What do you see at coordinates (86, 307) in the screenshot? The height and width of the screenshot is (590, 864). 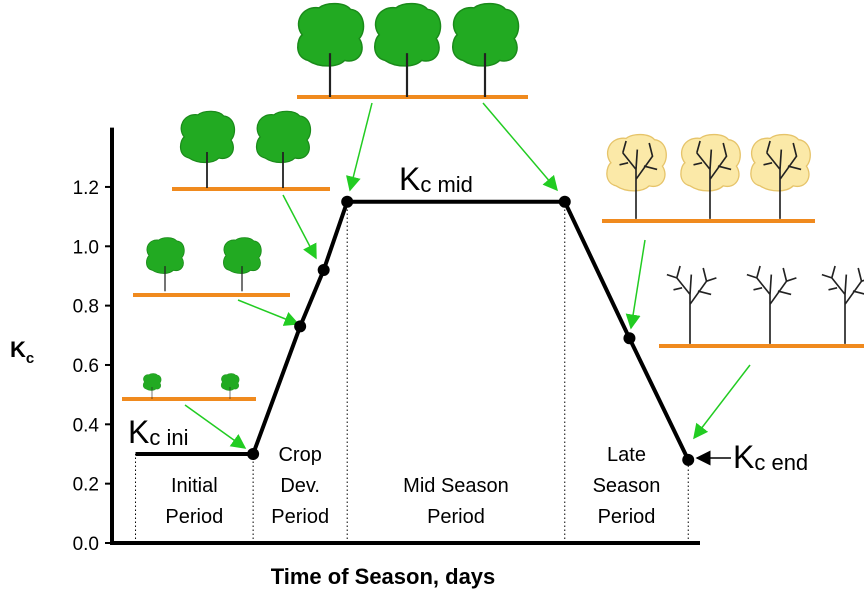 I see `y-tick-label: 0.8` at bounding box center [86, 307].